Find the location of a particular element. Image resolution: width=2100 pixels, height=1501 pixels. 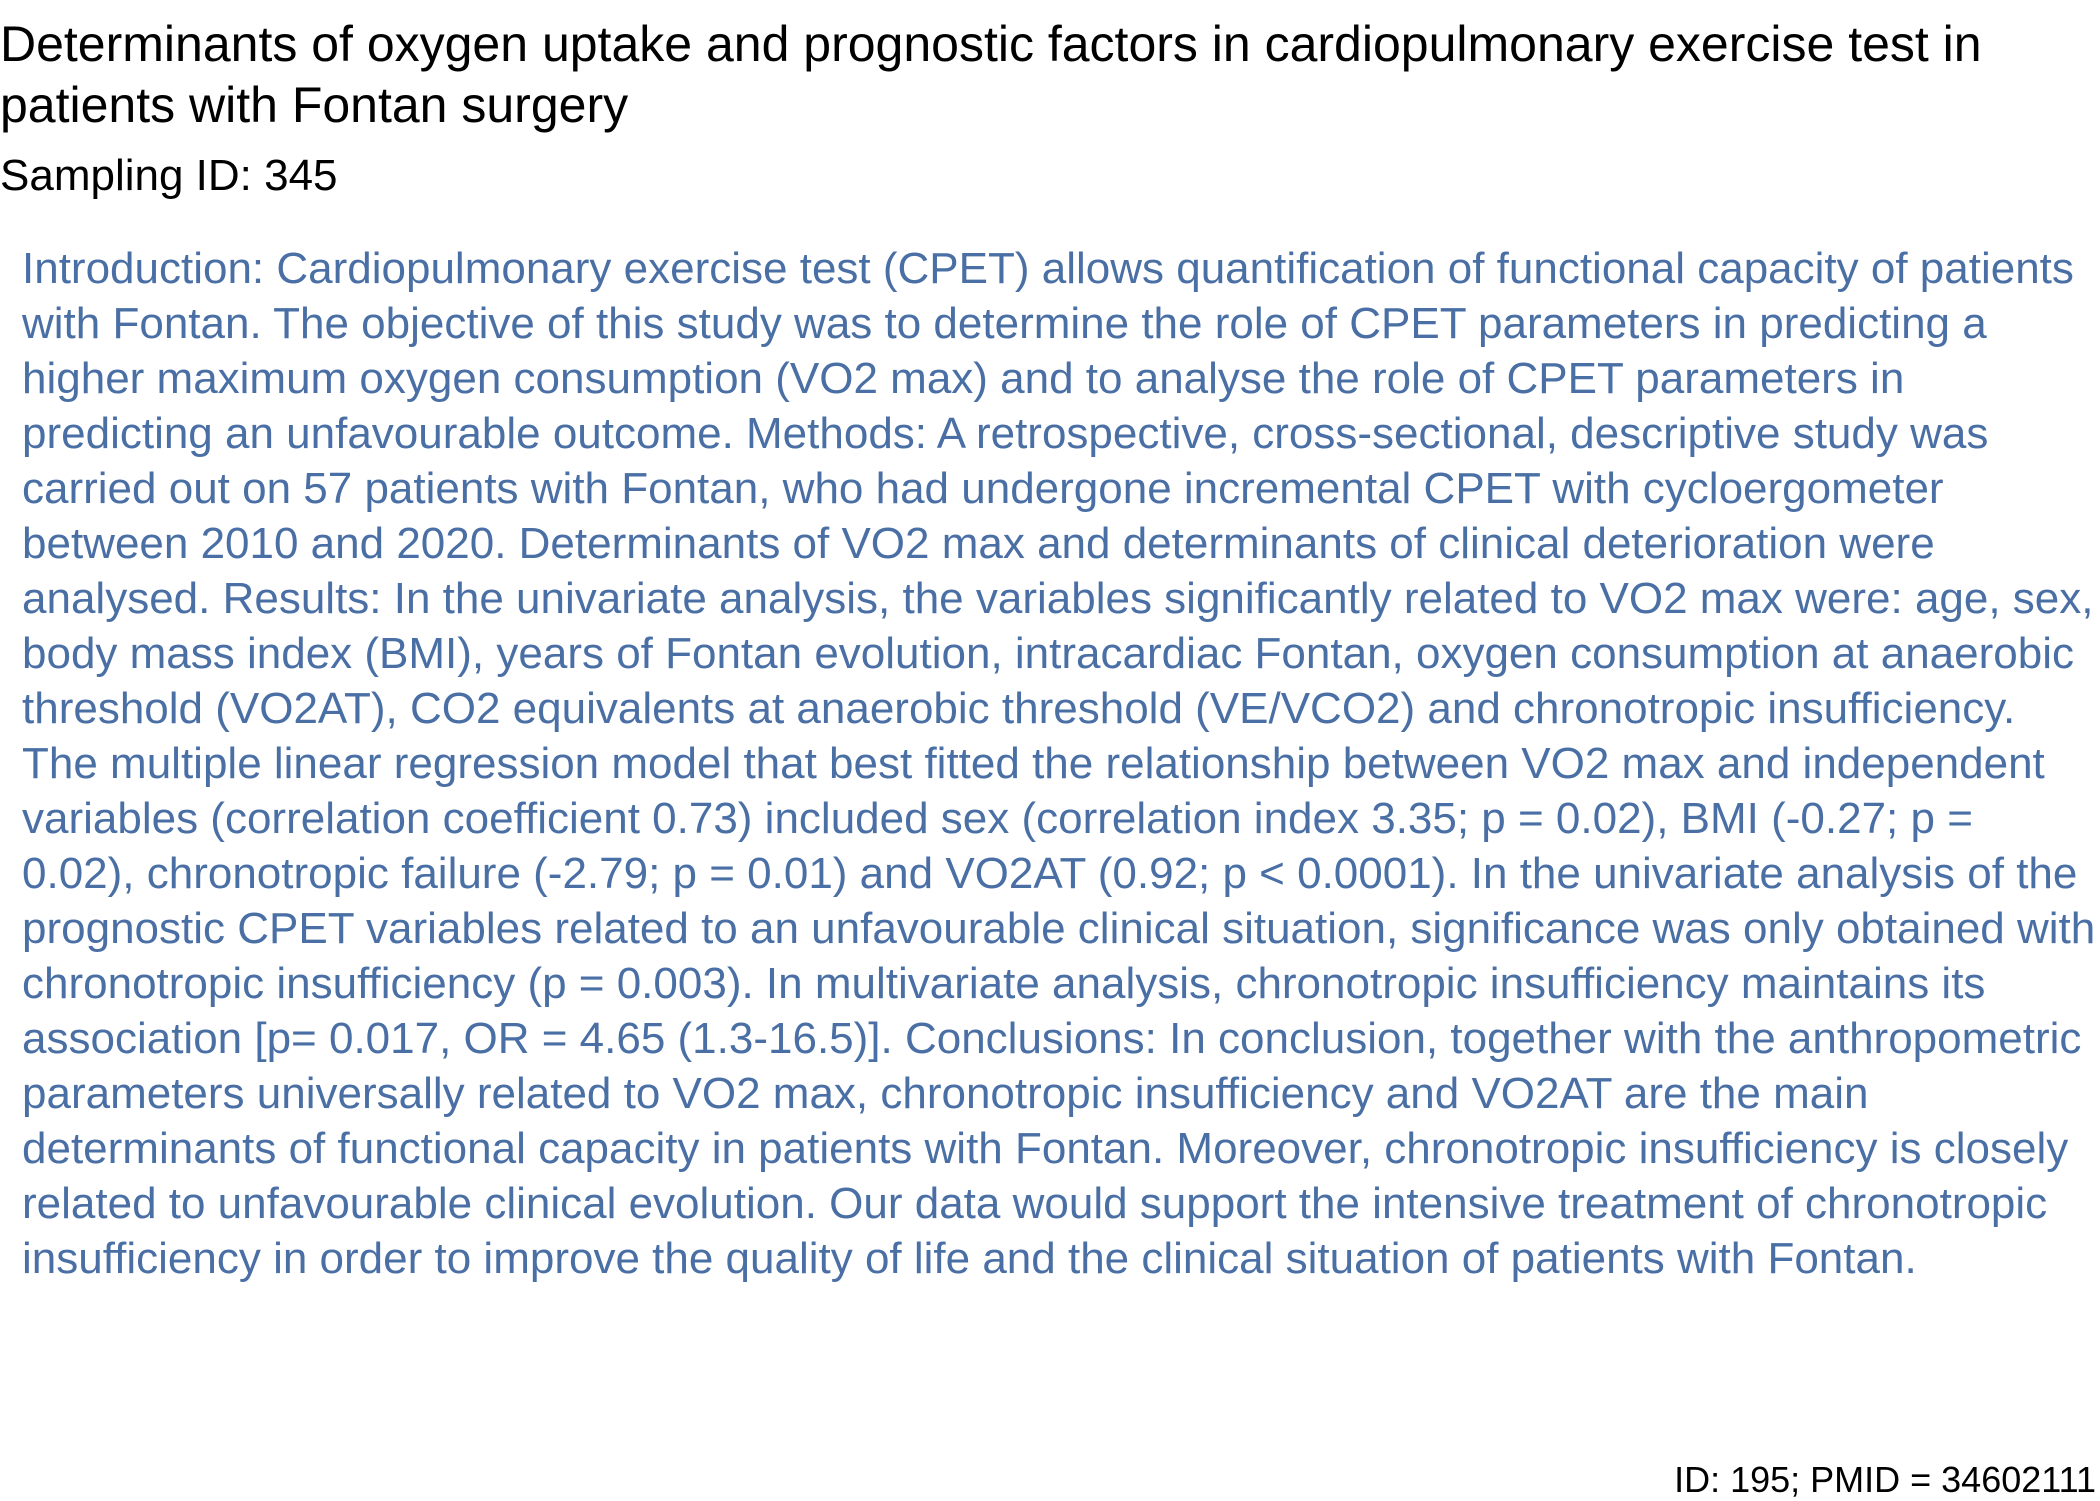

sampling-id: Sampling ID: 345 is located at coordinates (169, 175).